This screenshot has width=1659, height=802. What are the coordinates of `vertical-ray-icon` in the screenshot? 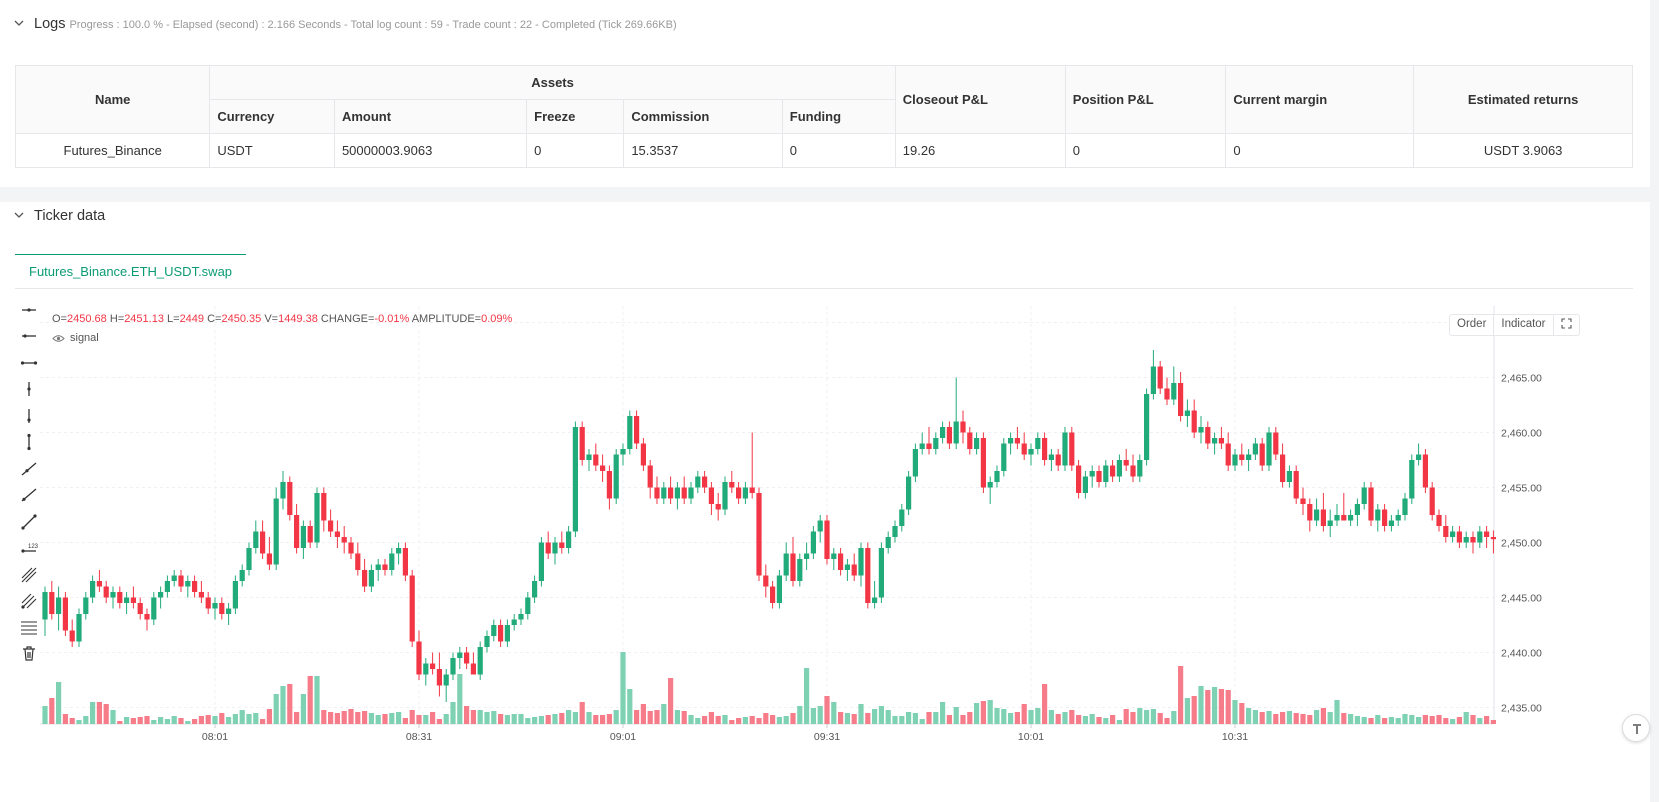 It's located at (29, 416).